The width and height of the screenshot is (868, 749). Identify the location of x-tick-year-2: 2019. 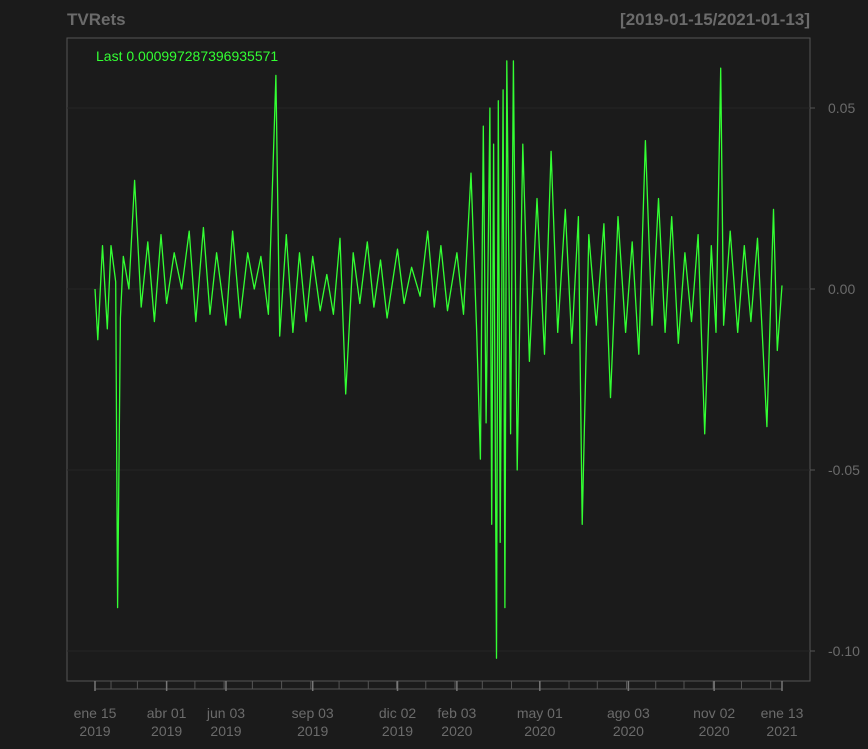
(225, 731).